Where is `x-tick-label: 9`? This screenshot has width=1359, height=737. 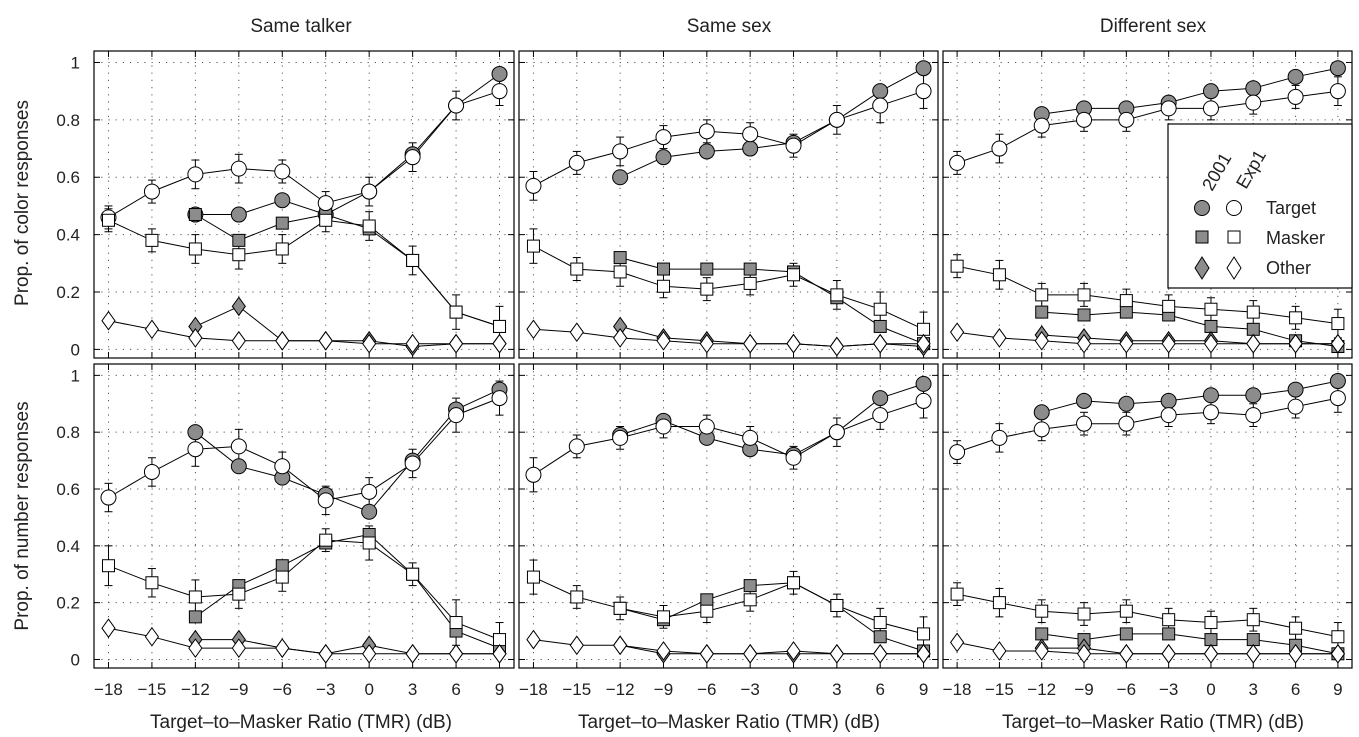 x-tick-label: 9 is located at coordinates (923, 689).